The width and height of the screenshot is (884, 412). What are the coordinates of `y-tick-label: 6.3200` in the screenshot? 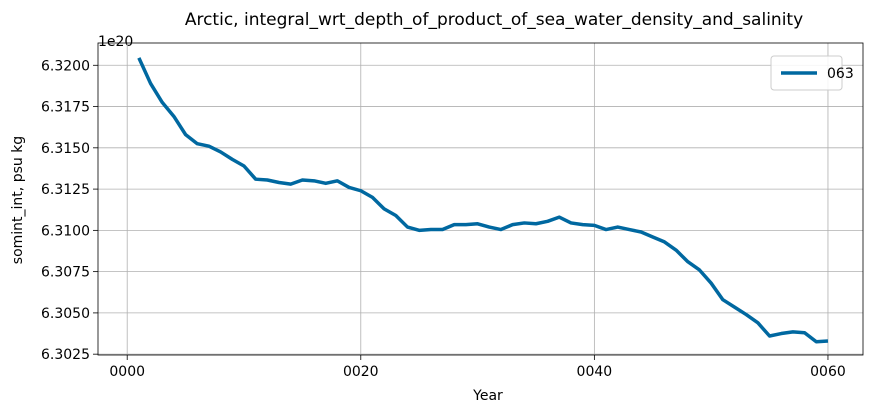 It's located at (65, 66).